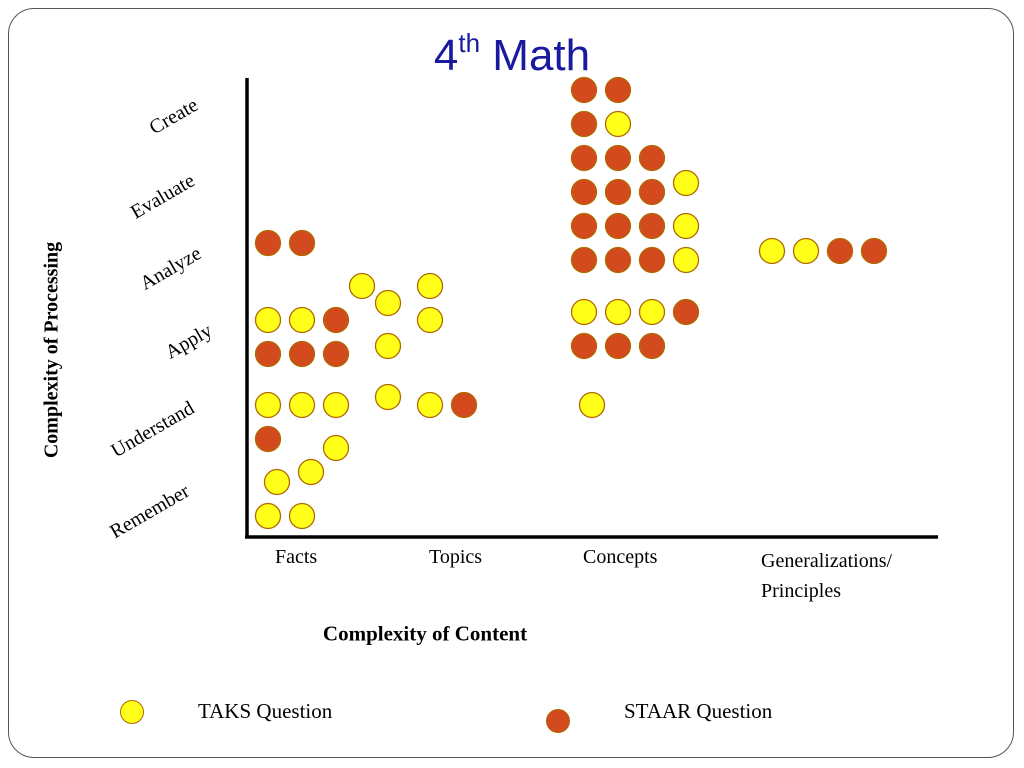 The height and width of the screenshot is (768, 1024). I want to click on title-base: 4, so click(446, 55).